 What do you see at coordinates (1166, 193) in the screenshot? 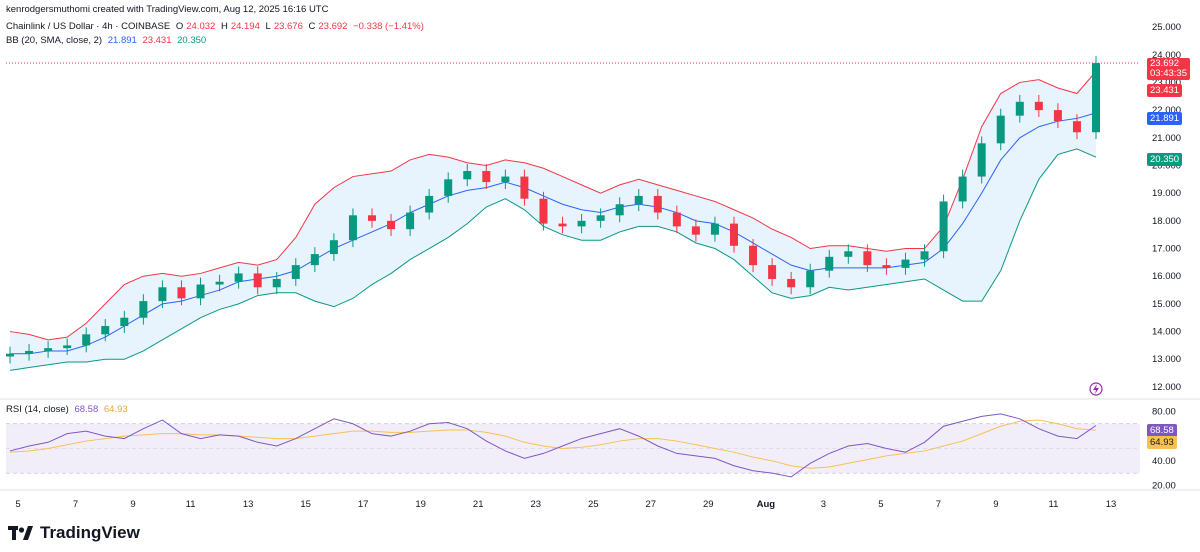
I see `price-axis-tick-6: 19.000` at bounding box center [1166, 193].